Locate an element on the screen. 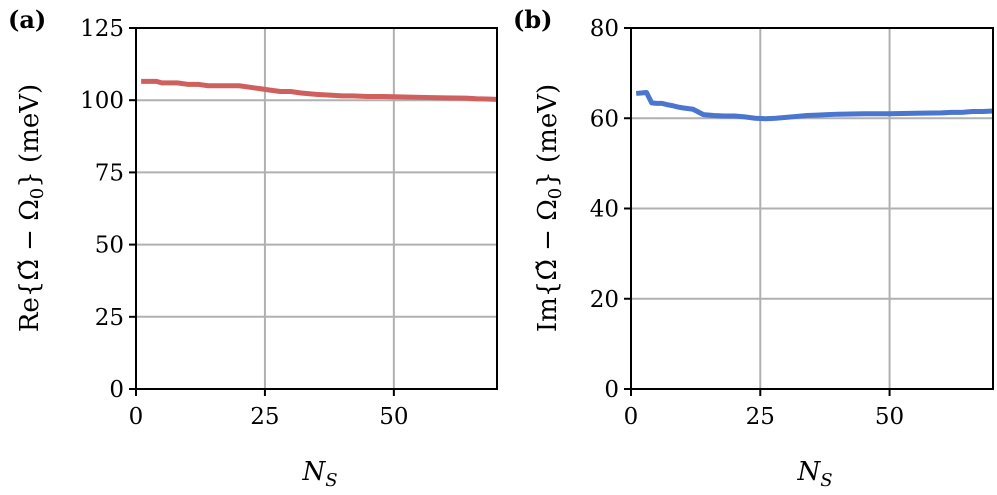 This screenshot has width=997, height=495. panel-b-ytick-label-80: 80 is located at coordinates (604, 29).